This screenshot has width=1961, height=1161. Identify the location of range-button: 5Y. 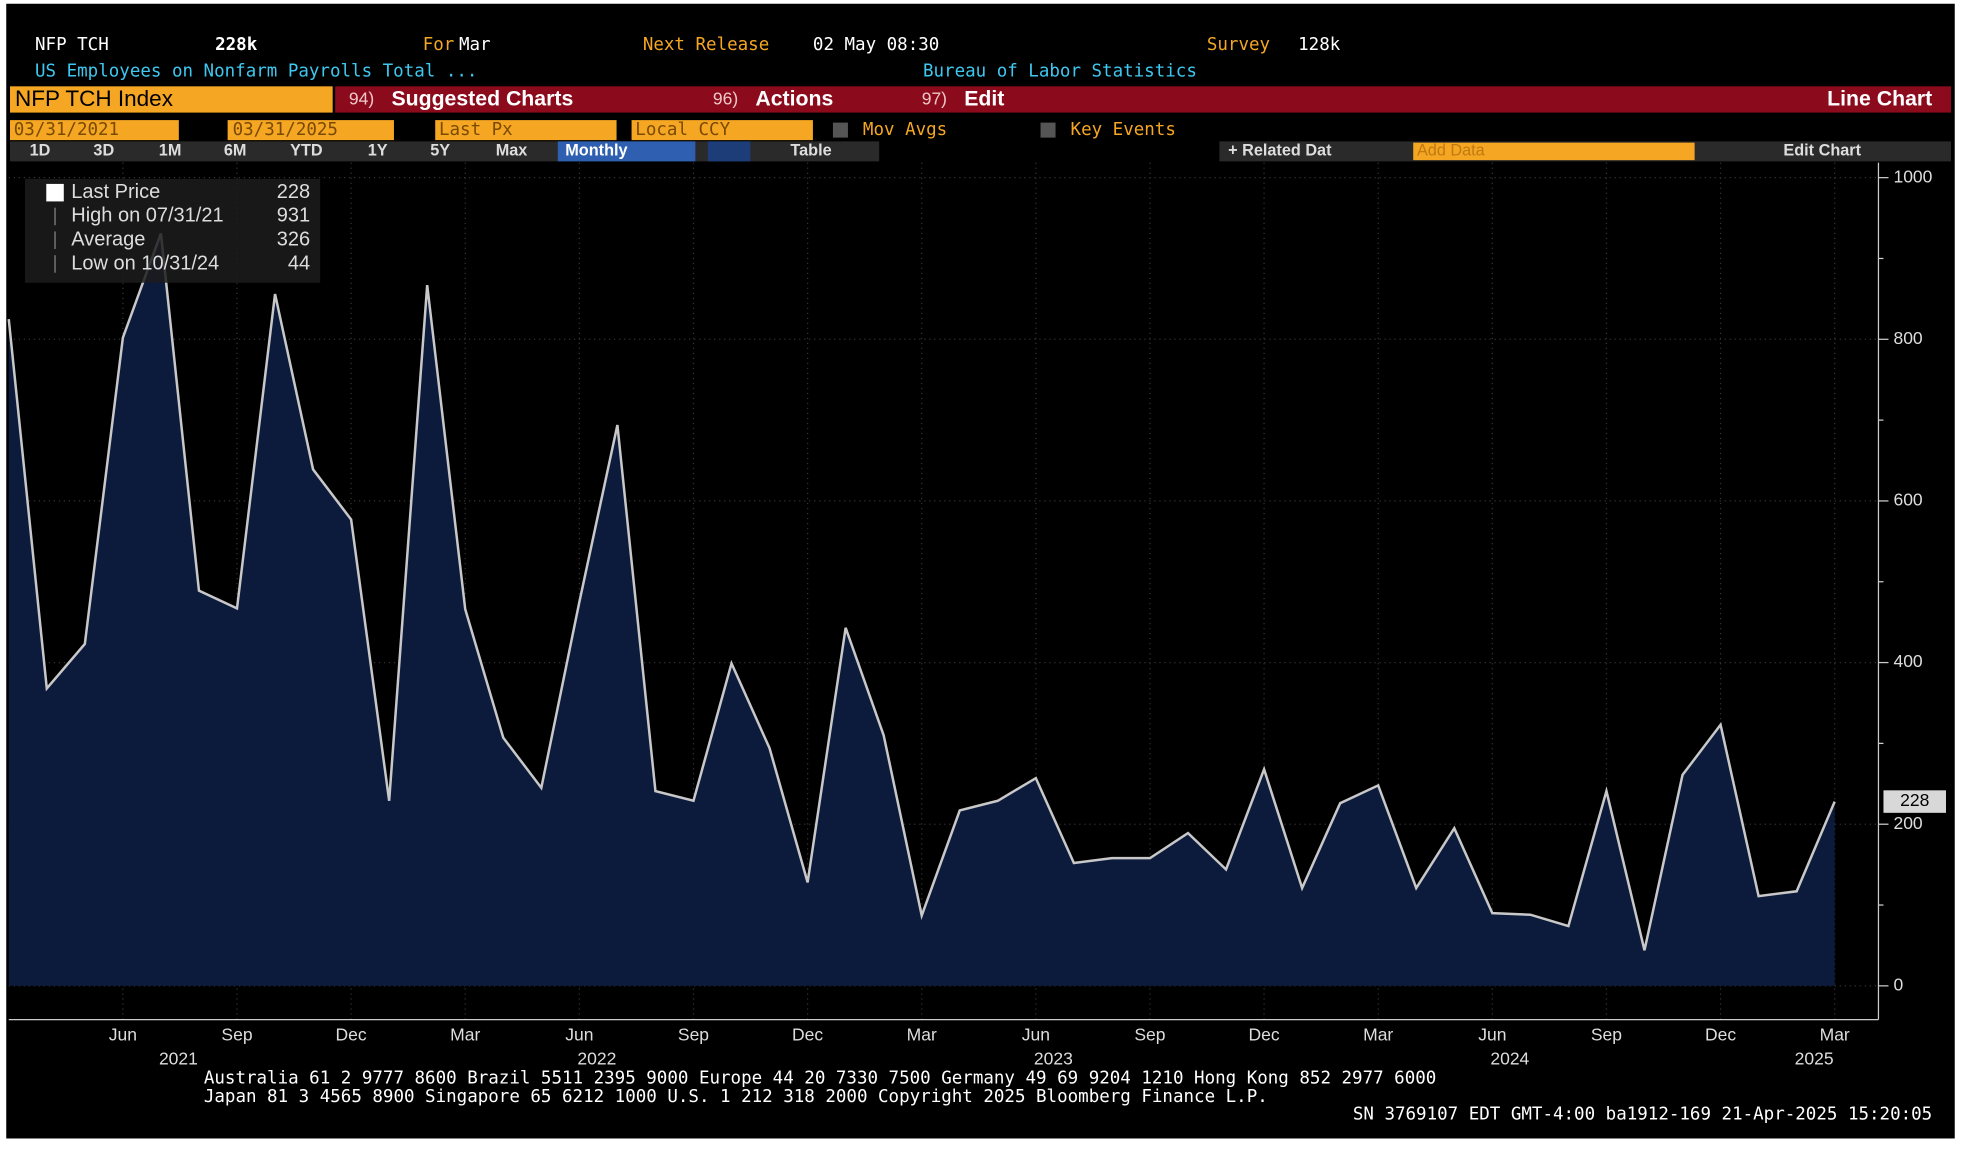
(440, 151).